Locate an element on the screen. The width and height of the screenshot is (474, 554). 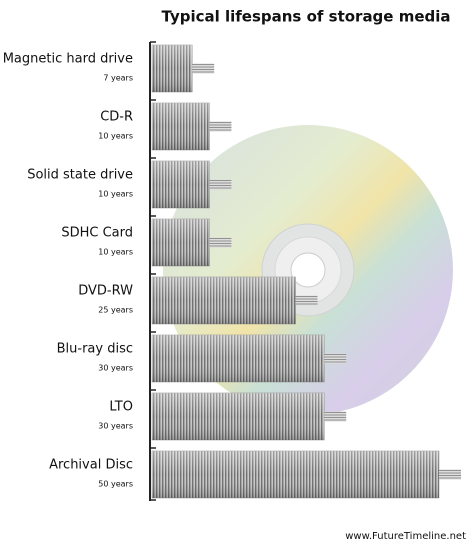
value-label: 25 years is located at coordinates (115, 310).